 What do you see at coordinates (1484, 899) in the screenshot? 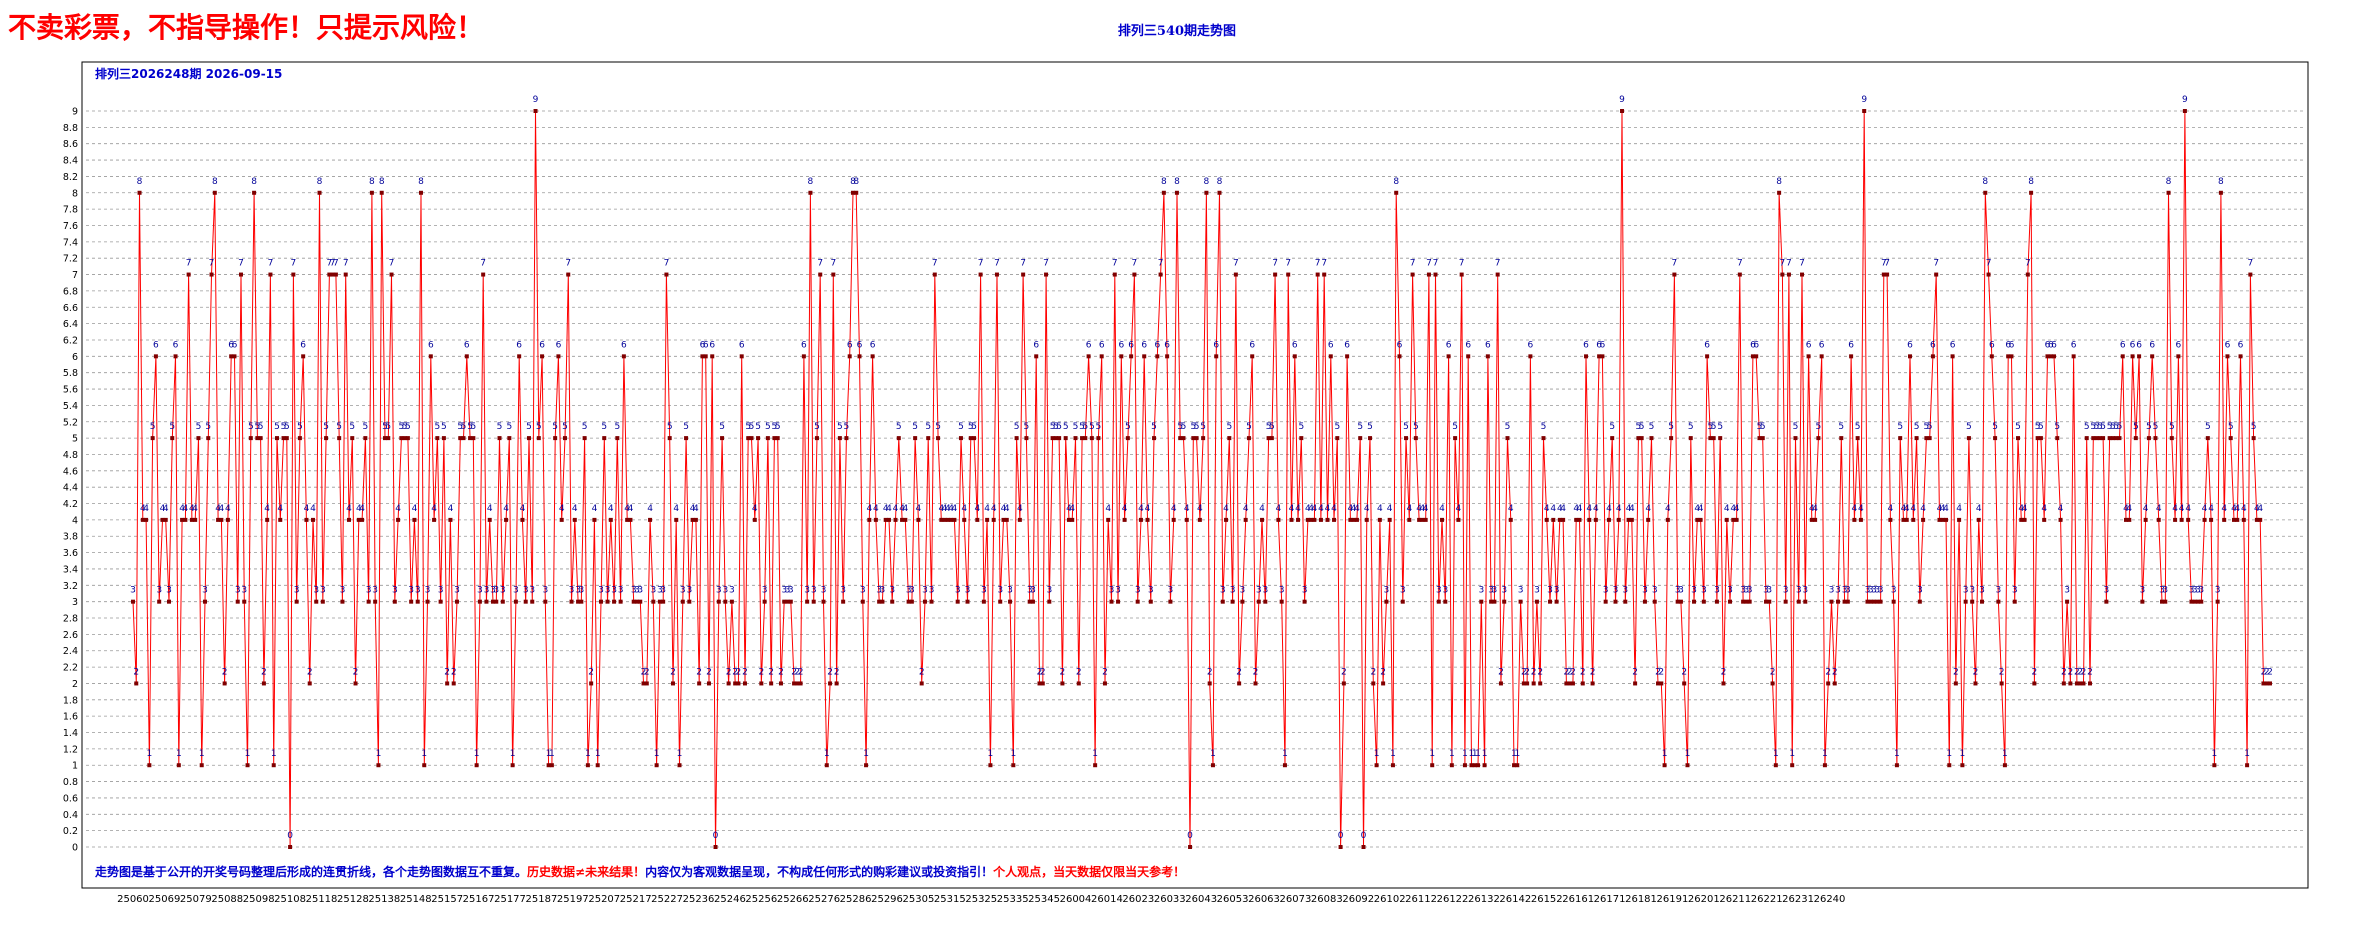
I see `x-tick-label: 26132` at bounding box center [1484, 899].